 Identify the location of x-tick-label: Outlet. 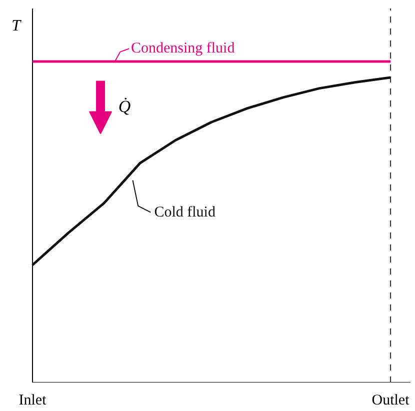
(391, 400).